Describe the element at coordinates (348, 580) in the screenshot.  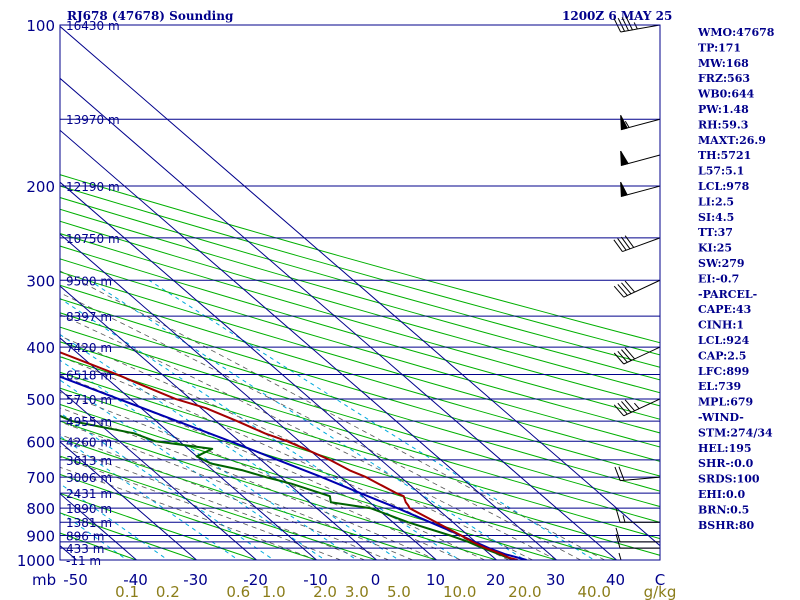
I see `temperature-axis-labels: mb -50 -40 -30 -20 -10 0 10 20 30 40 C` at that location.